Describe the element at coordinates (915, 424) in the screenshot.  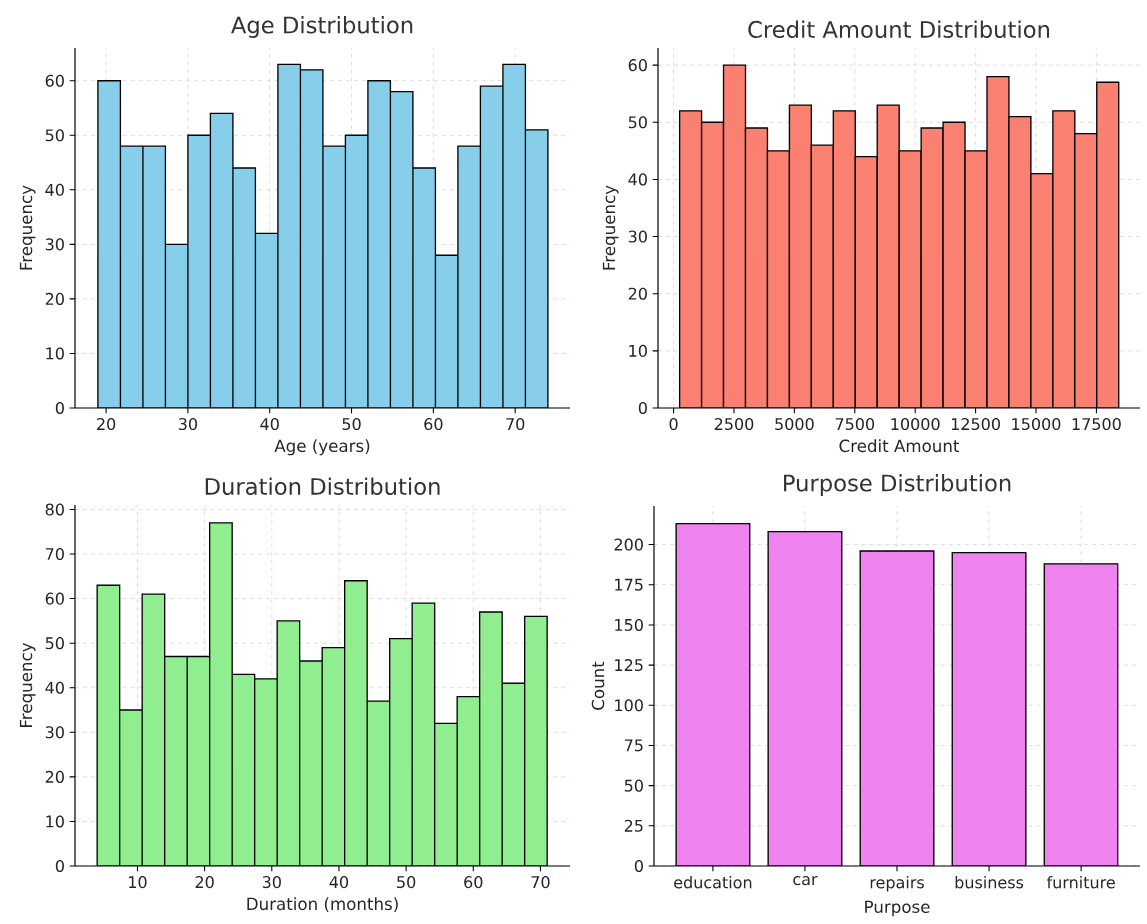
I see `x-tick-label: 10000` at that location.